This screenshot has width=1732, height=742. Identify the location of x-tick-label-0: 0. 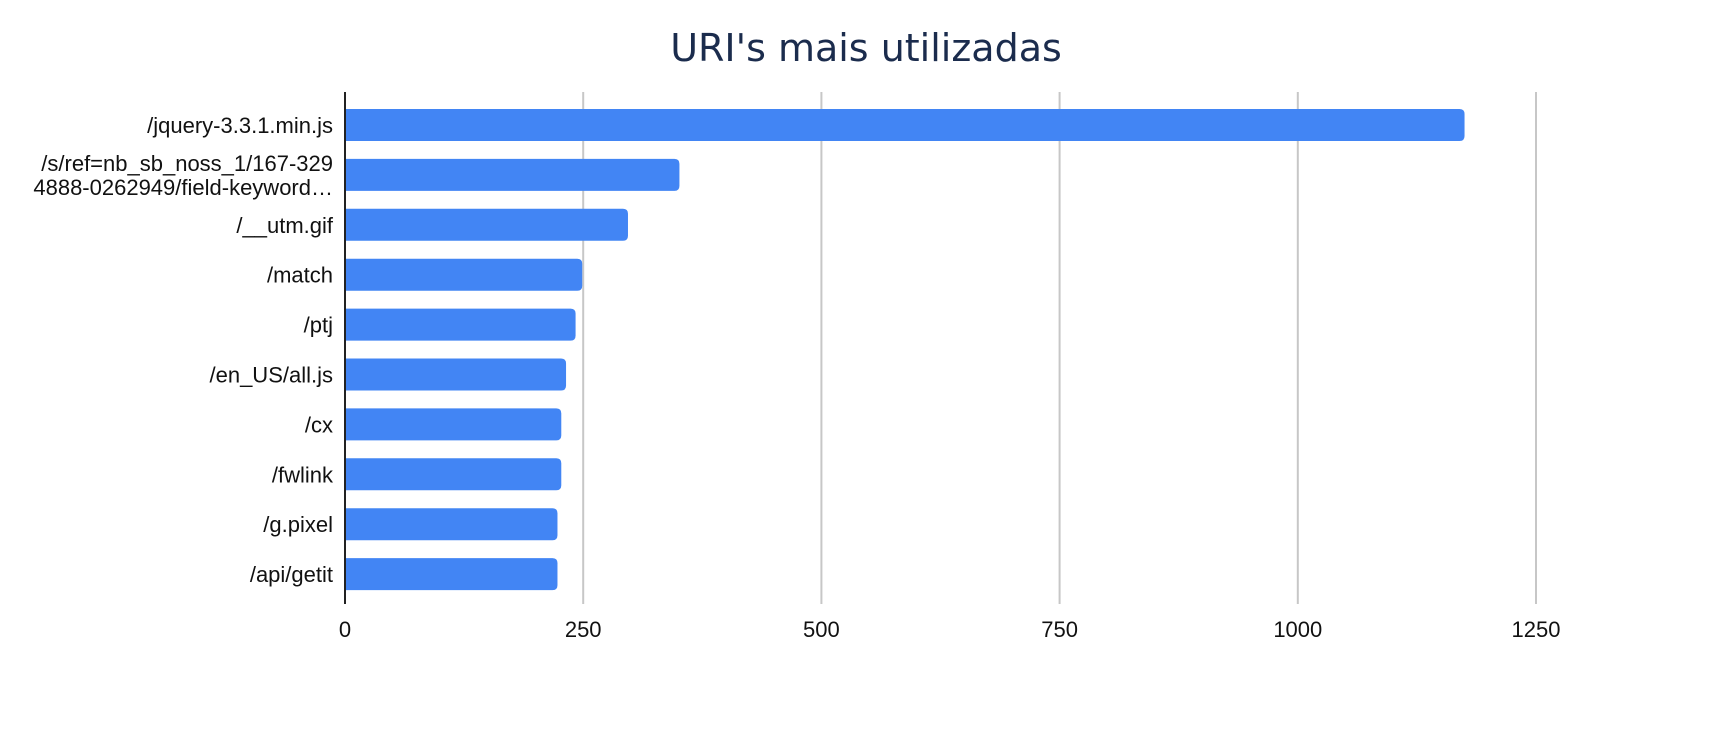
(345, 629).